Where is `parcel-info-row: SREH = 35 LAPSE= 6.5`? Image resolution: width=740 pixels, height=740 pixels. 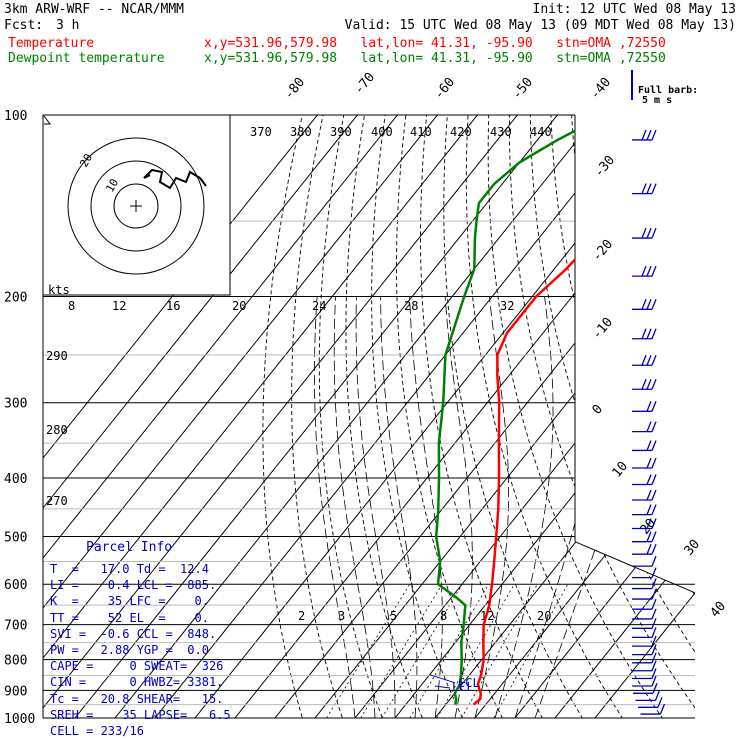
parcel-info-row: SREH = 35 LAPSE= 6.5 is located at coordinates (140, 714).